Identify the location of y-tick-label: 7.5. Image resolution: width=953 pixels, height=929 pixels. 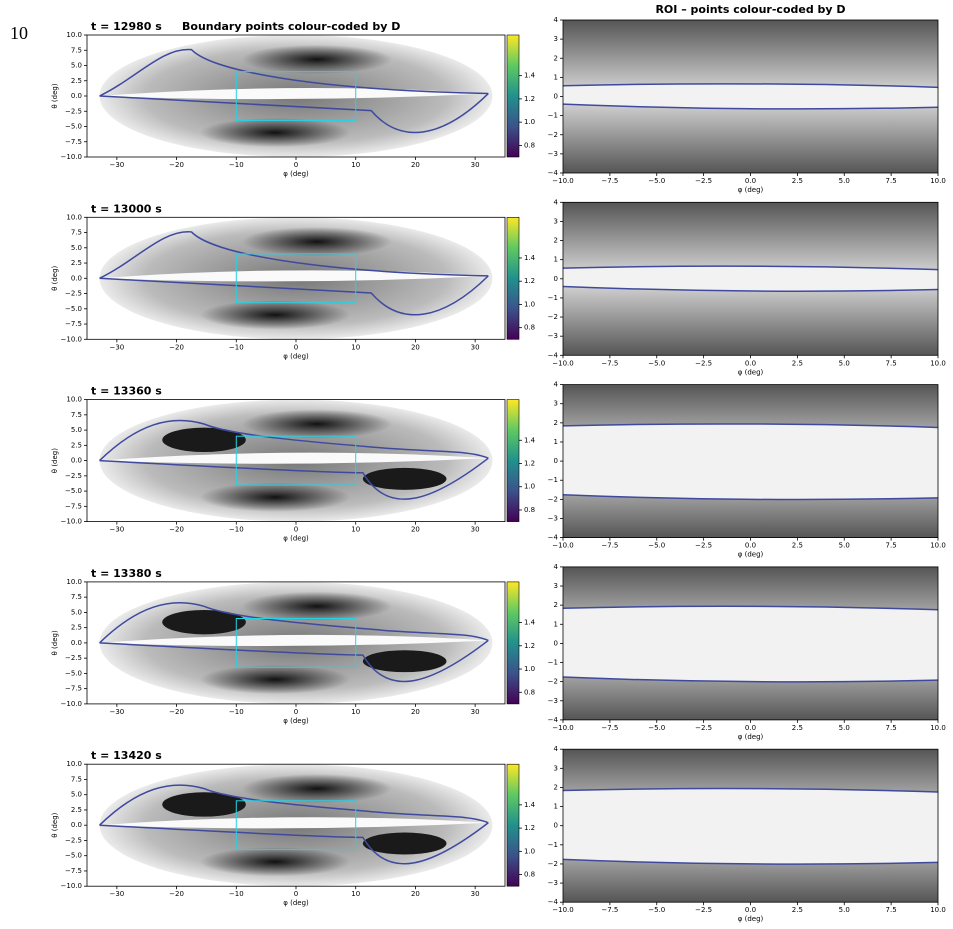
(76, 779).